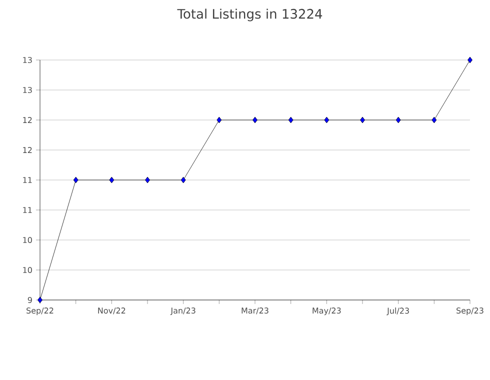  What do you see at coordinates (112, 311) in the screenshot?
I see `x-tick-label: Nov/22` at bounding box center [112, 311].